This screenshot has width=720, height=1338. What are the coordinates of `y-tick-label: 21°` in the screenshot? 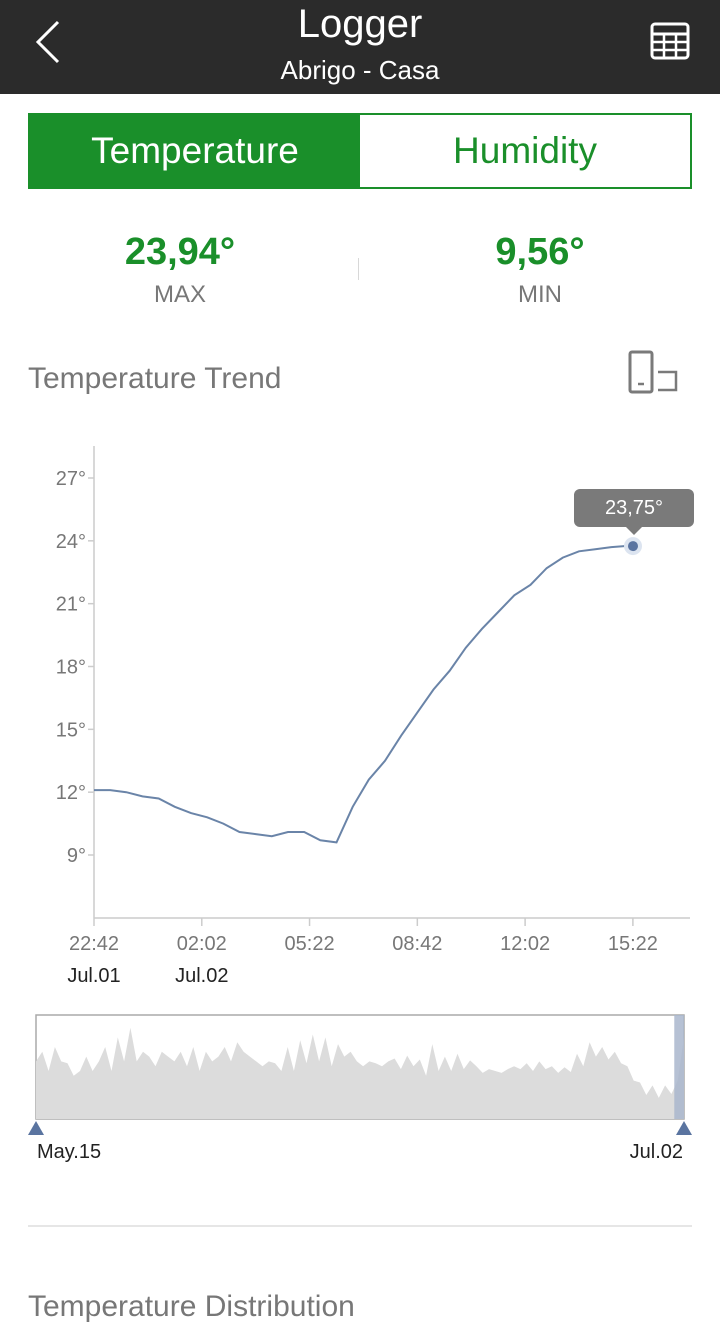 It's located at (71, 605).